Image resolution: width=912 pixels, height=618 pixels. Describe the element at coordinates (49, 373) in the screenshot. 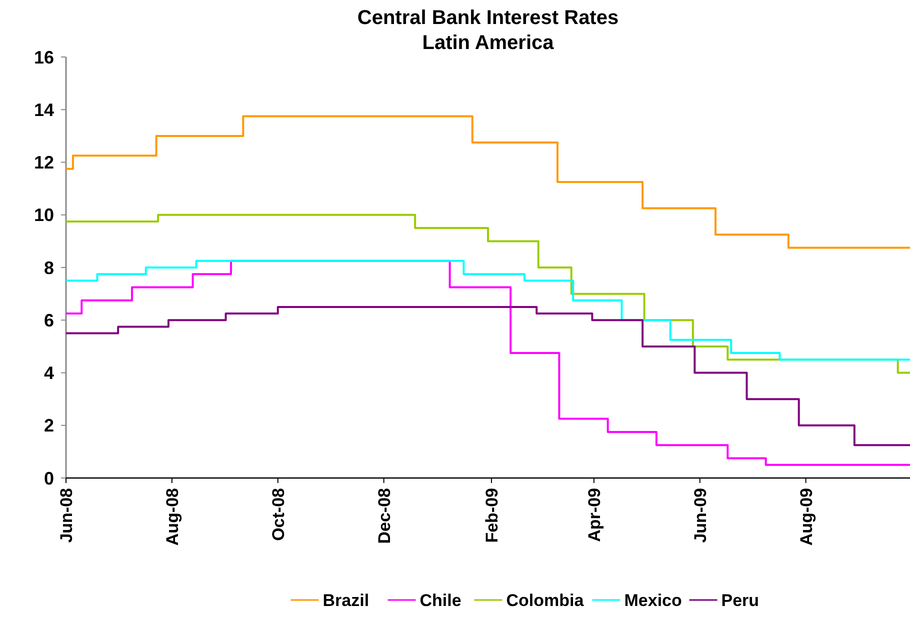

I see `y-tick-label: 4` at that location.